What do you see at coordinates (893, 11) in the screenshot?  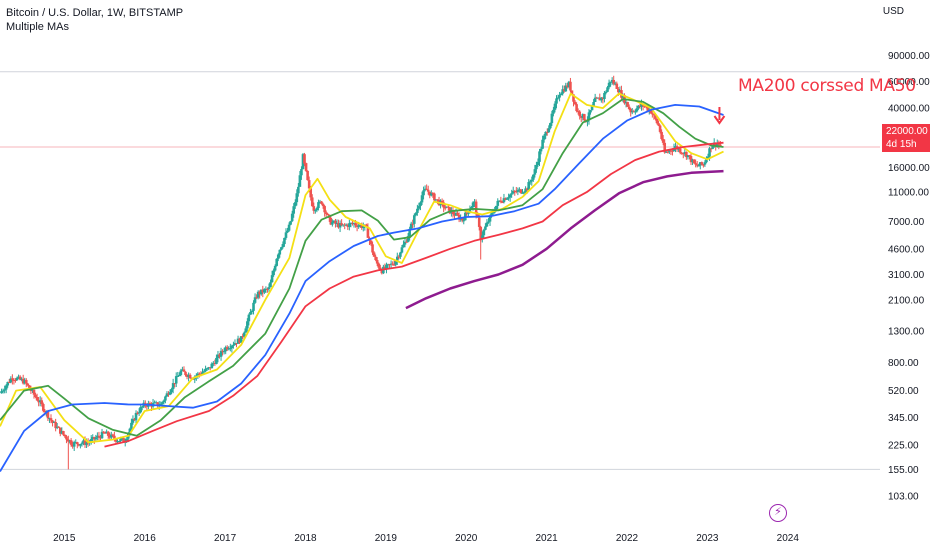 I see `currency-label: USD` at bounding box center [893, 11].